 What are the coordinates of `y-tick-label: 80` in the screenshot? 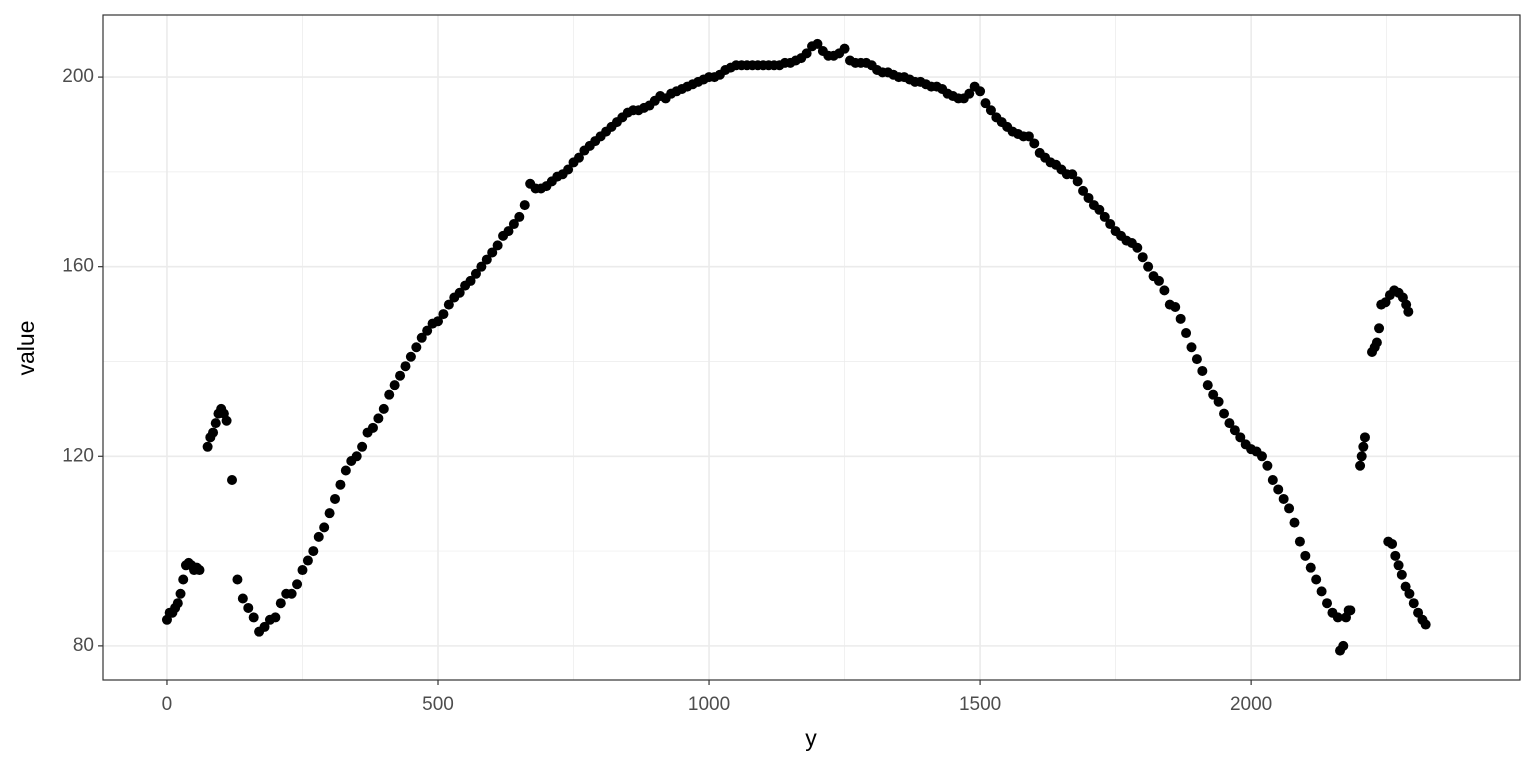 It's located at (83, 645).